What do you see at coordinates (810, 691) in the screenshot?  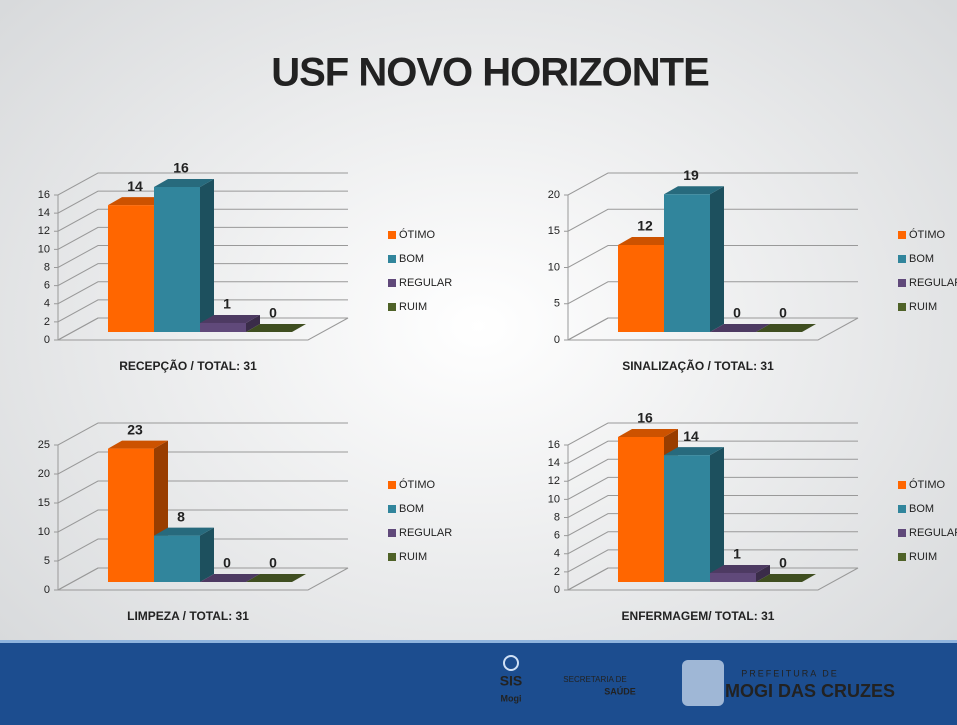 I see `city-text: MOGI DAS CRUZES` at bounding box center [810, 691].